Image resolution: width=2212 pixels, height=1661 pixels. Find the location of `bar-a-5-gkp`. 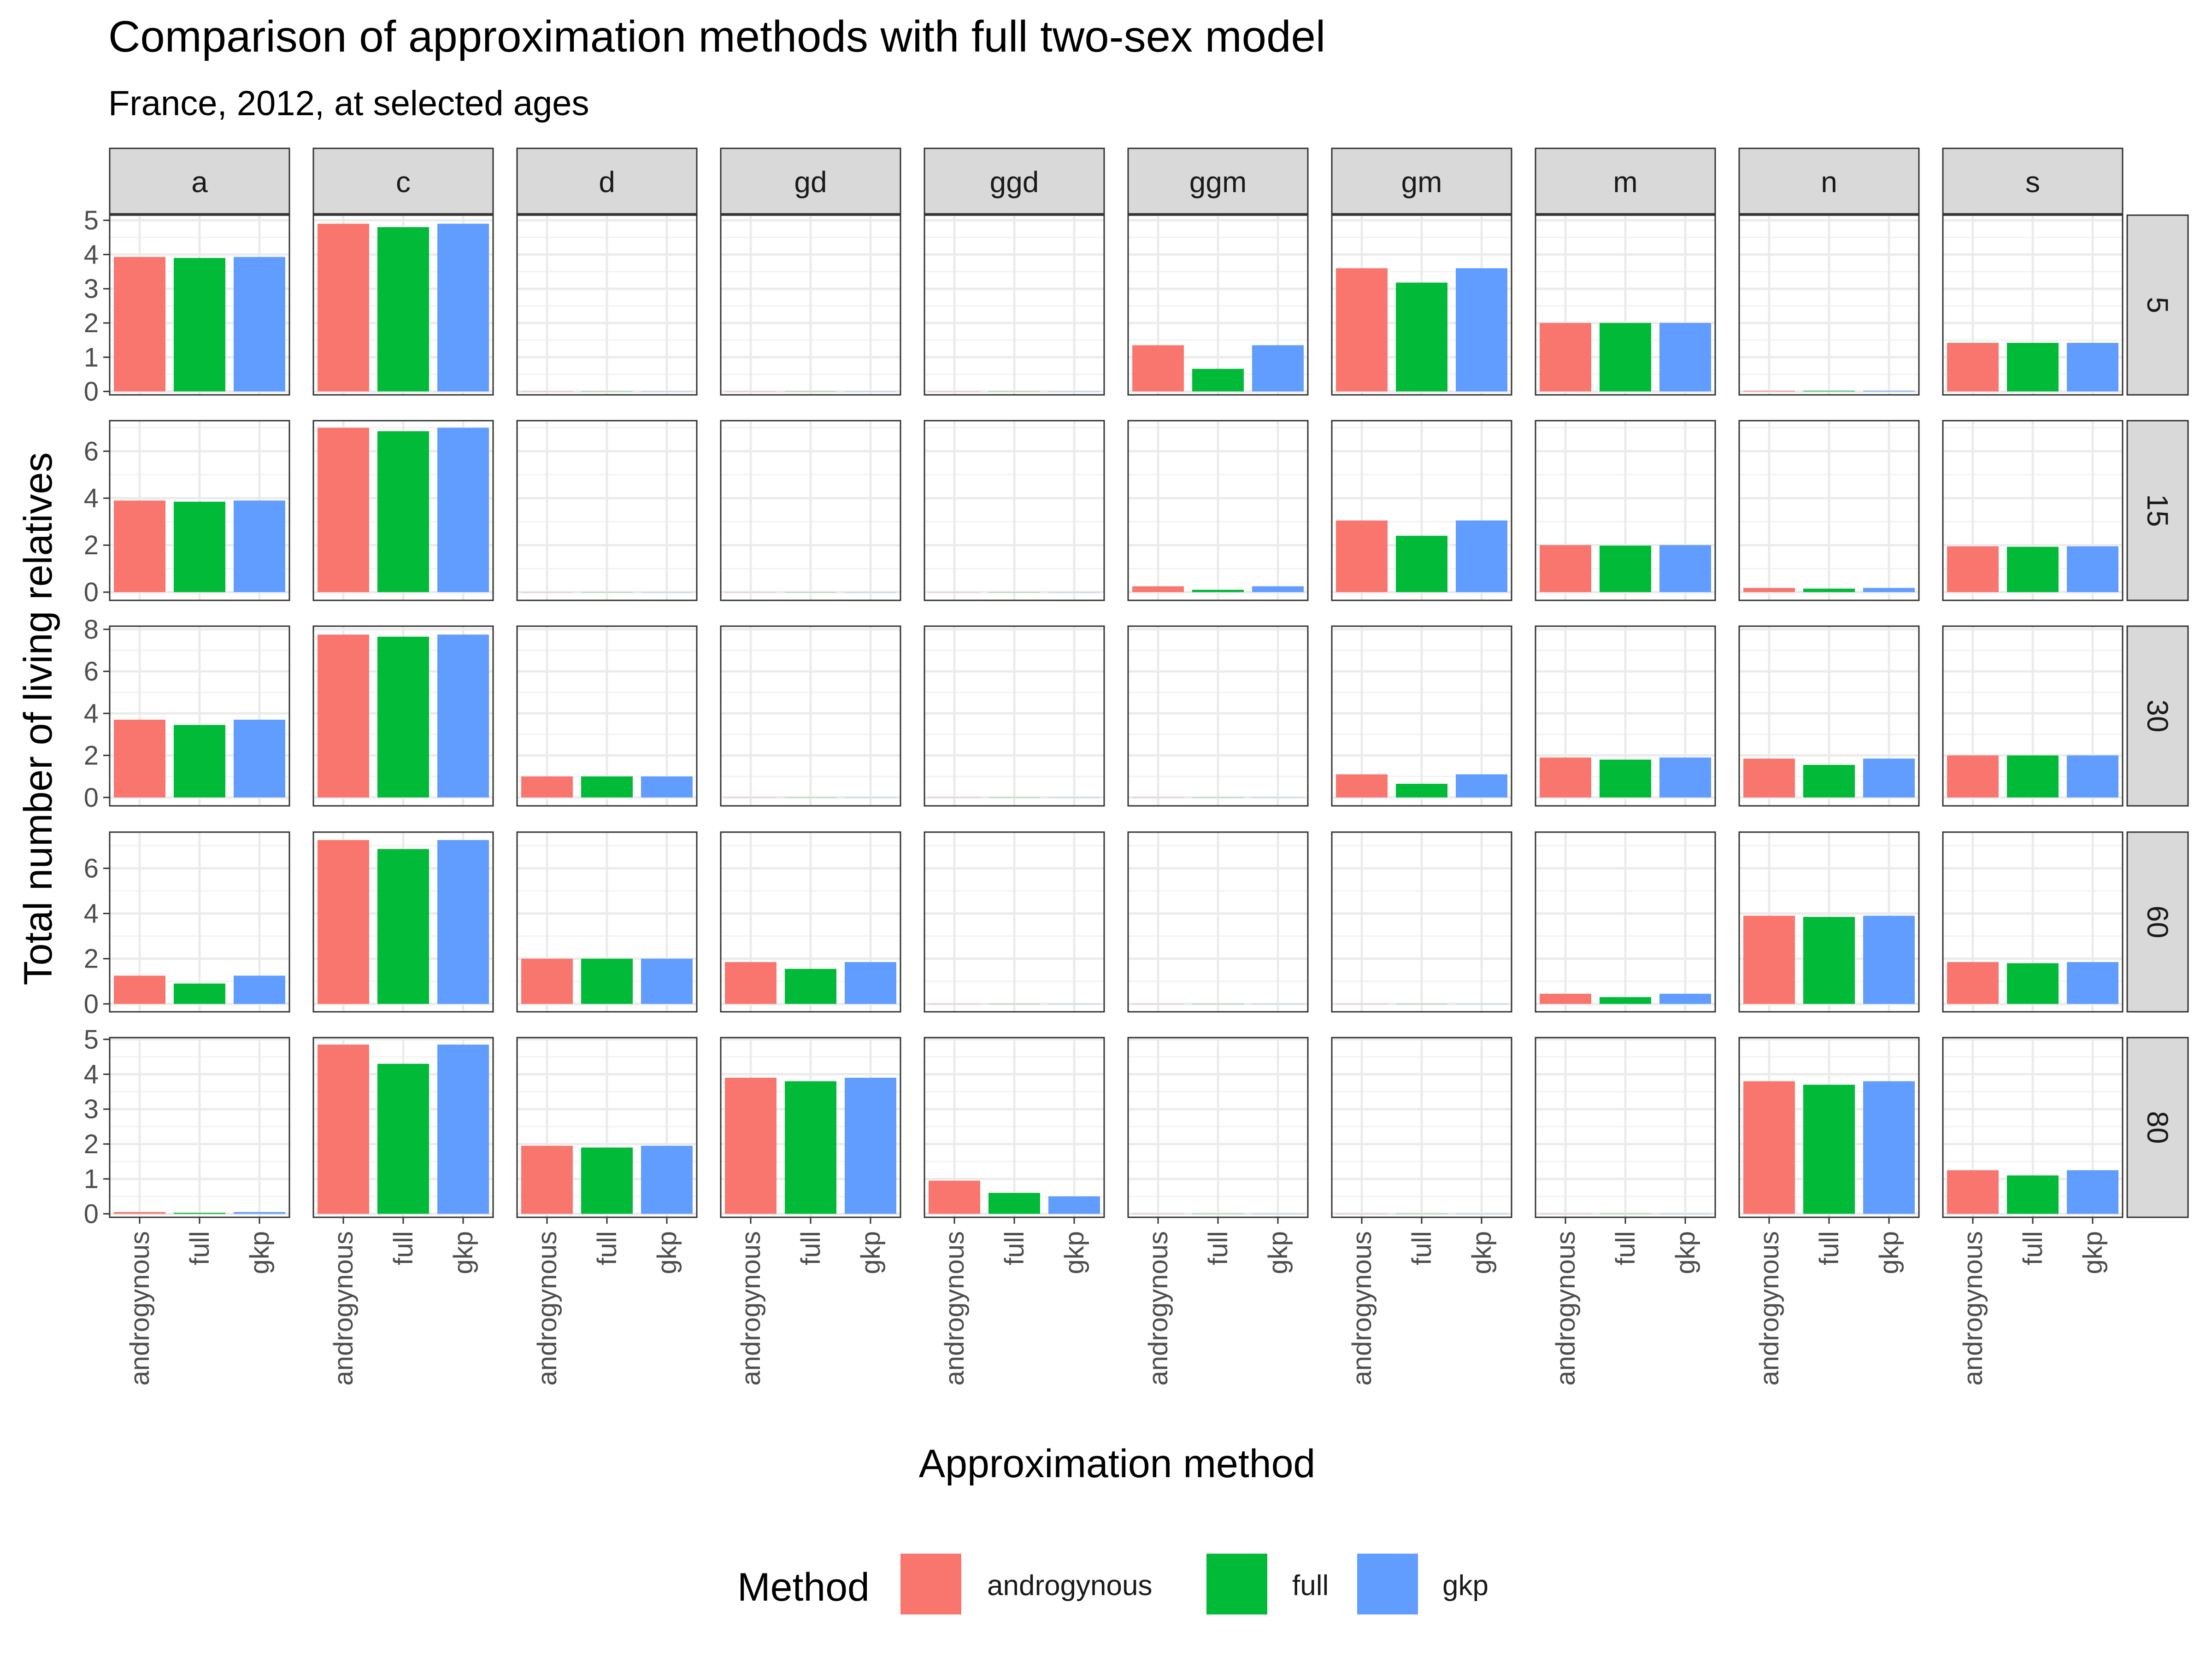

bar-a-5-gkp is located at coordinates (259, 324).